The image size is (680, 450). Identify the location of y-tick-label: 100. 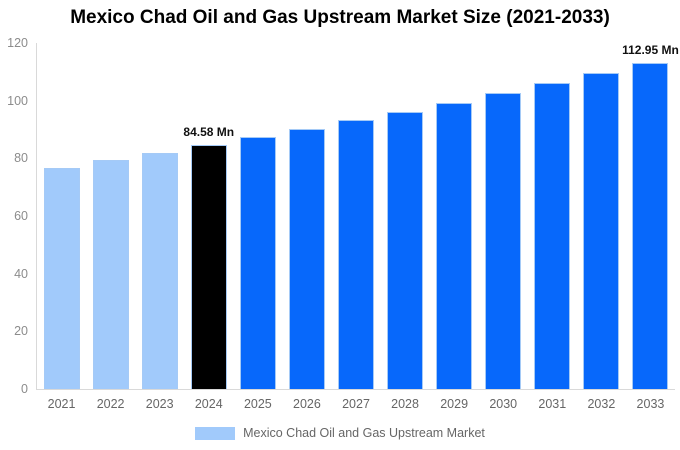
(17, 100).